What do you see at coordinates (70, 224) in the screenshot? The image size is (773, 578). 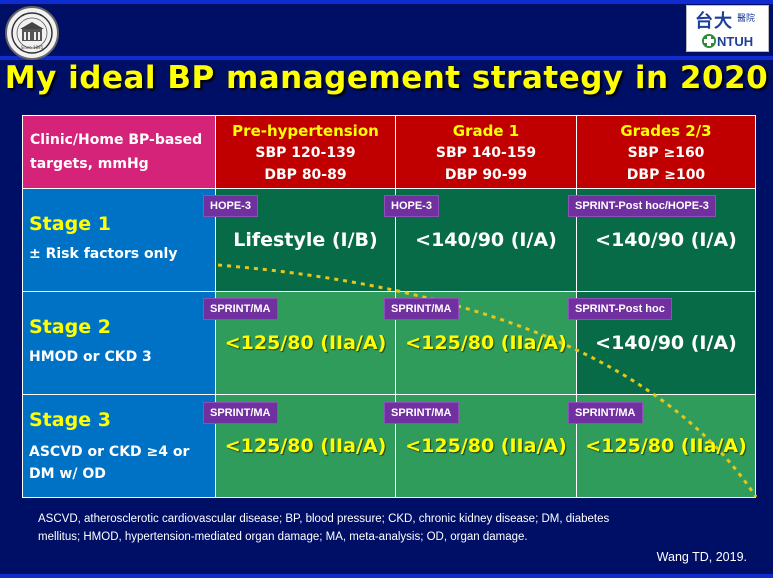 I see `stage-name: Stage 1` at bounding box center [70, 224].